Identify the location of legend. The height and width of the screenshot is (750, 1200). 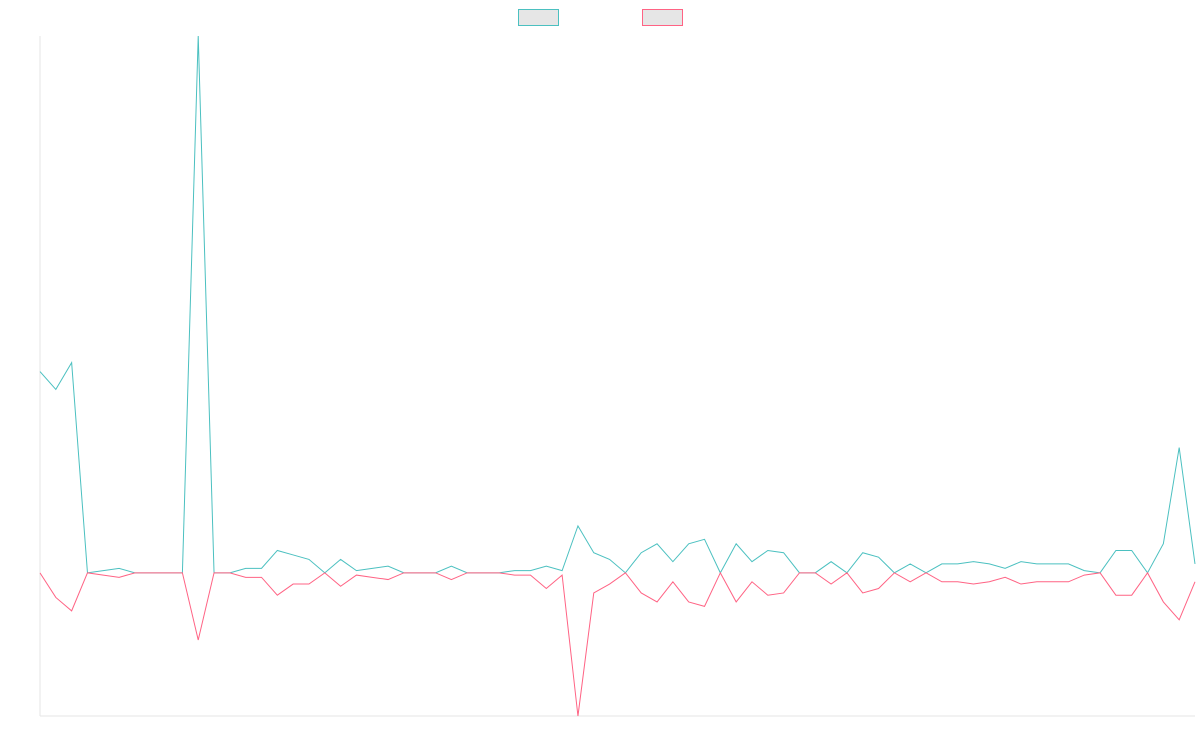
(600, 17).